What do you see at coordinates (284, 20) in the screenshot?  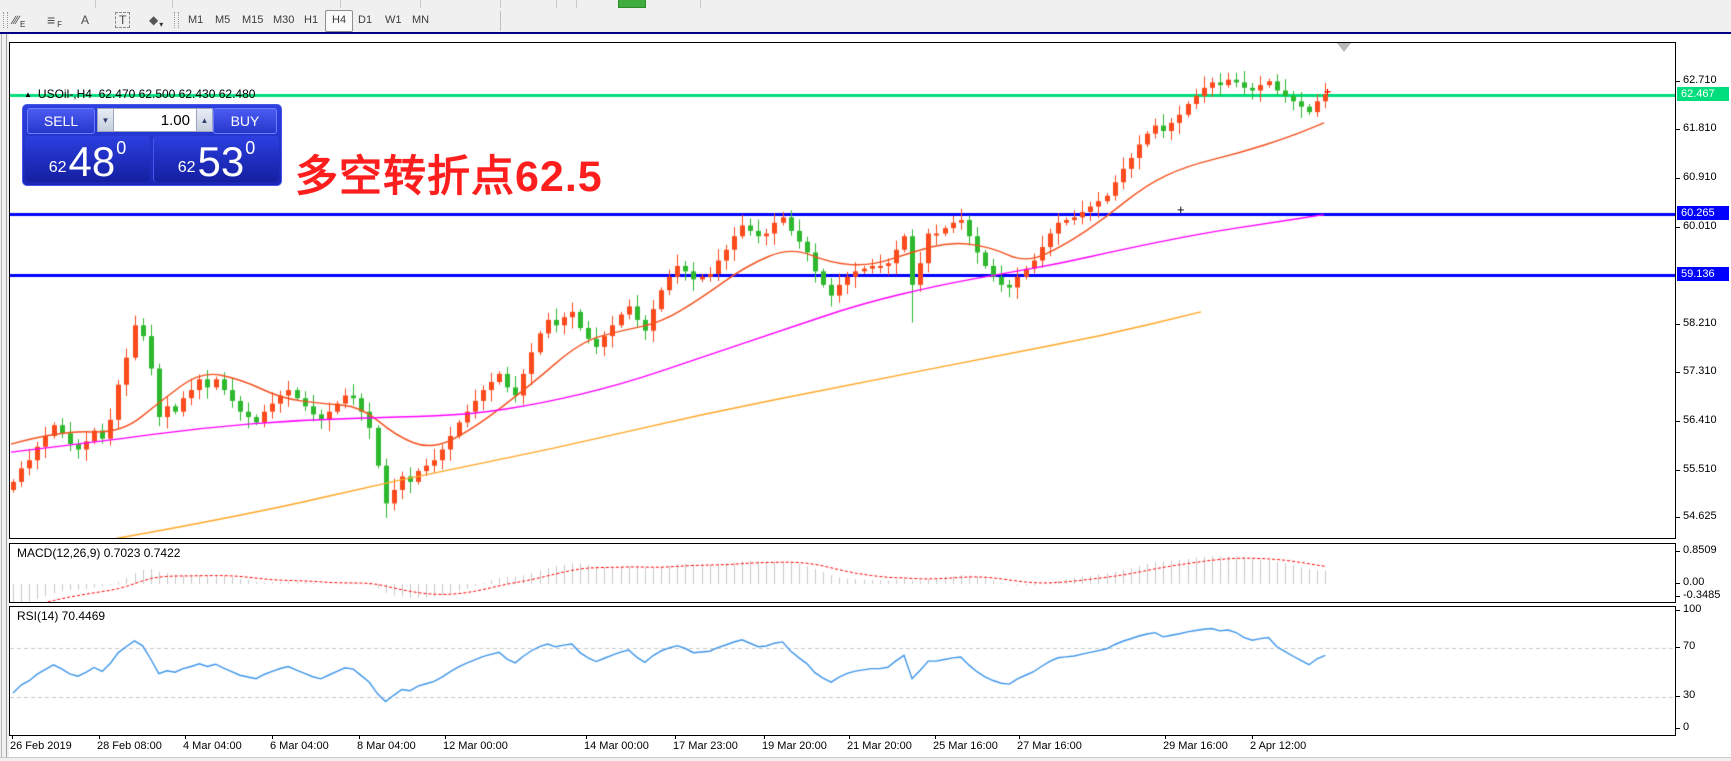 I see `timeframe-button-m30: M30` at bounding box center [284, 20].